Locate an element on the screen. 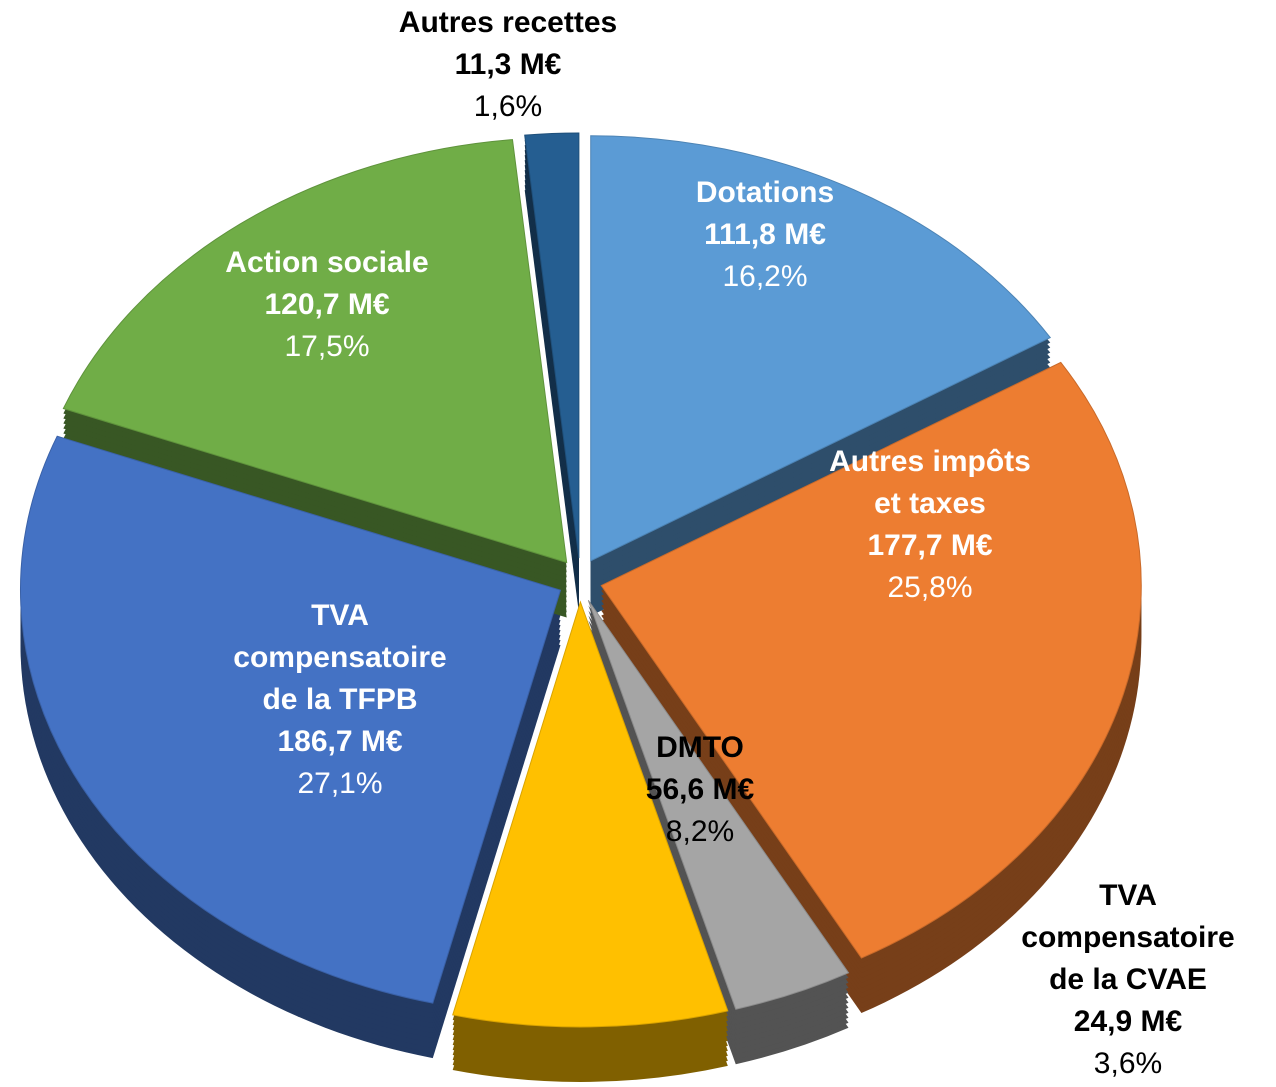 The image size is (1276, 1087). label-name: DMTO is located at coordinates (700, 747).